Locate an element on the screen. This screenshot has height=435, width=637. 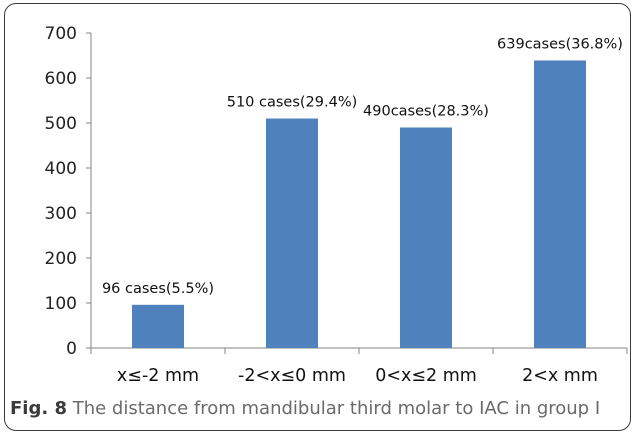
y-tick-label: 200 is located at coordinates (61, 259).